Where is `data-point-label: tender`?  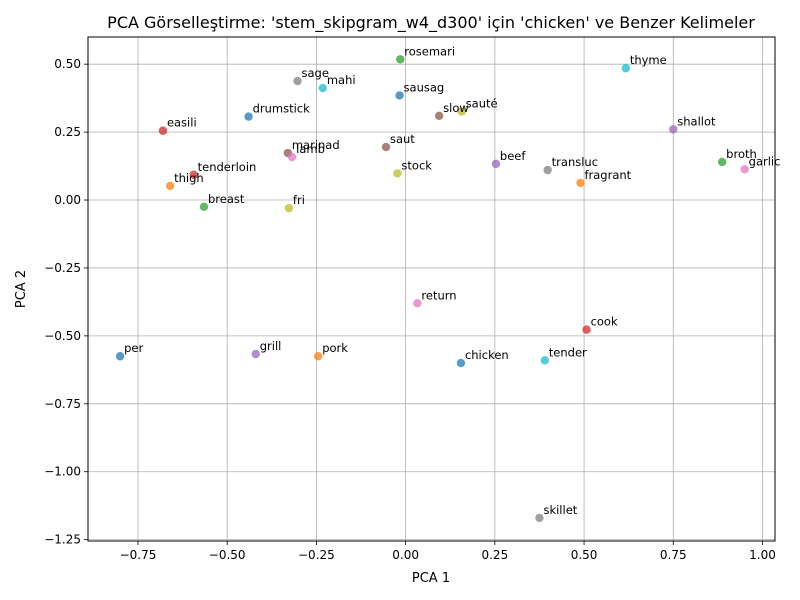
data-point-label: tender is located at coordinates (568, 352).